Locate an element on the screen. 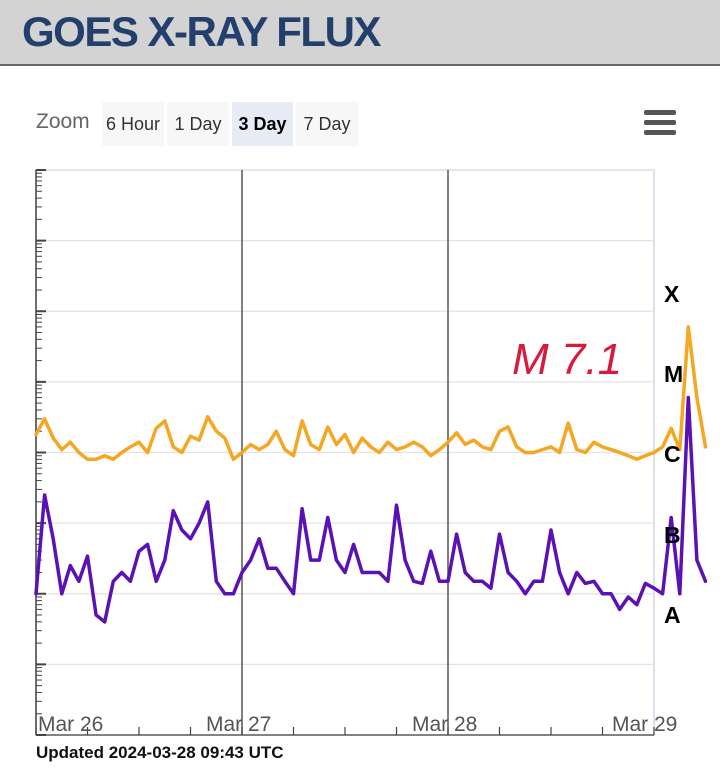  updated-timestamp: Updated 2024-03-28 09:43 UTC is located at coordinates (160, 752).